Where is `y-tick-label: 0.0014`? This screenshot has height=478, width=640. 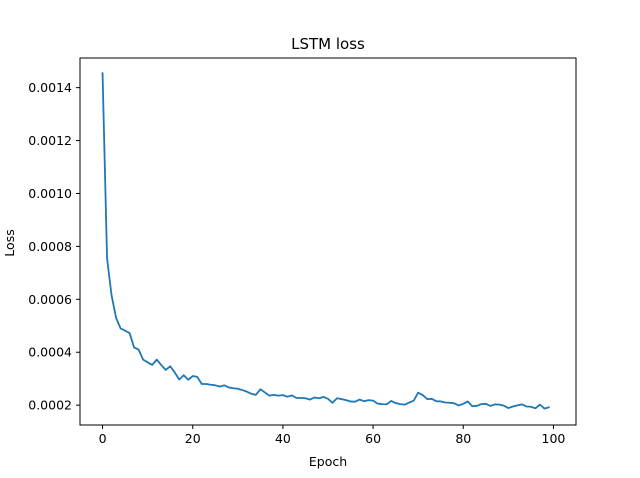
y-tick-label: 0.0014 is located at coordinates (50, 87).